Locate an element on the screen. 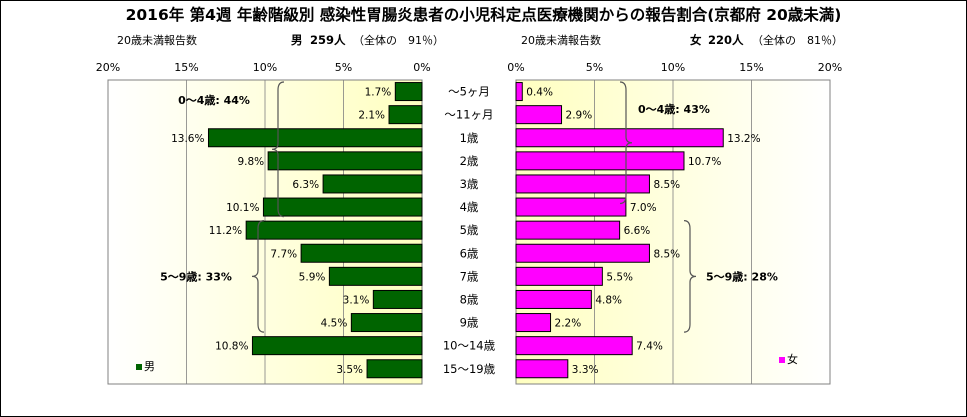 The height and width of the screenshot is (417, 967). male-value-label: 3.1% is located at coordinates (356, 300).